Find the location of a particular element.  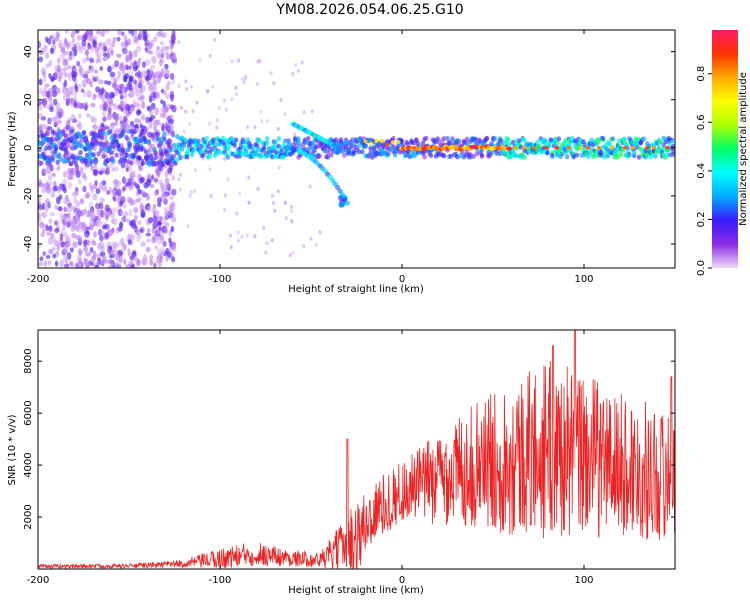

snr-x-label: Height of straight line (km) is located at coordinates (356, 590).